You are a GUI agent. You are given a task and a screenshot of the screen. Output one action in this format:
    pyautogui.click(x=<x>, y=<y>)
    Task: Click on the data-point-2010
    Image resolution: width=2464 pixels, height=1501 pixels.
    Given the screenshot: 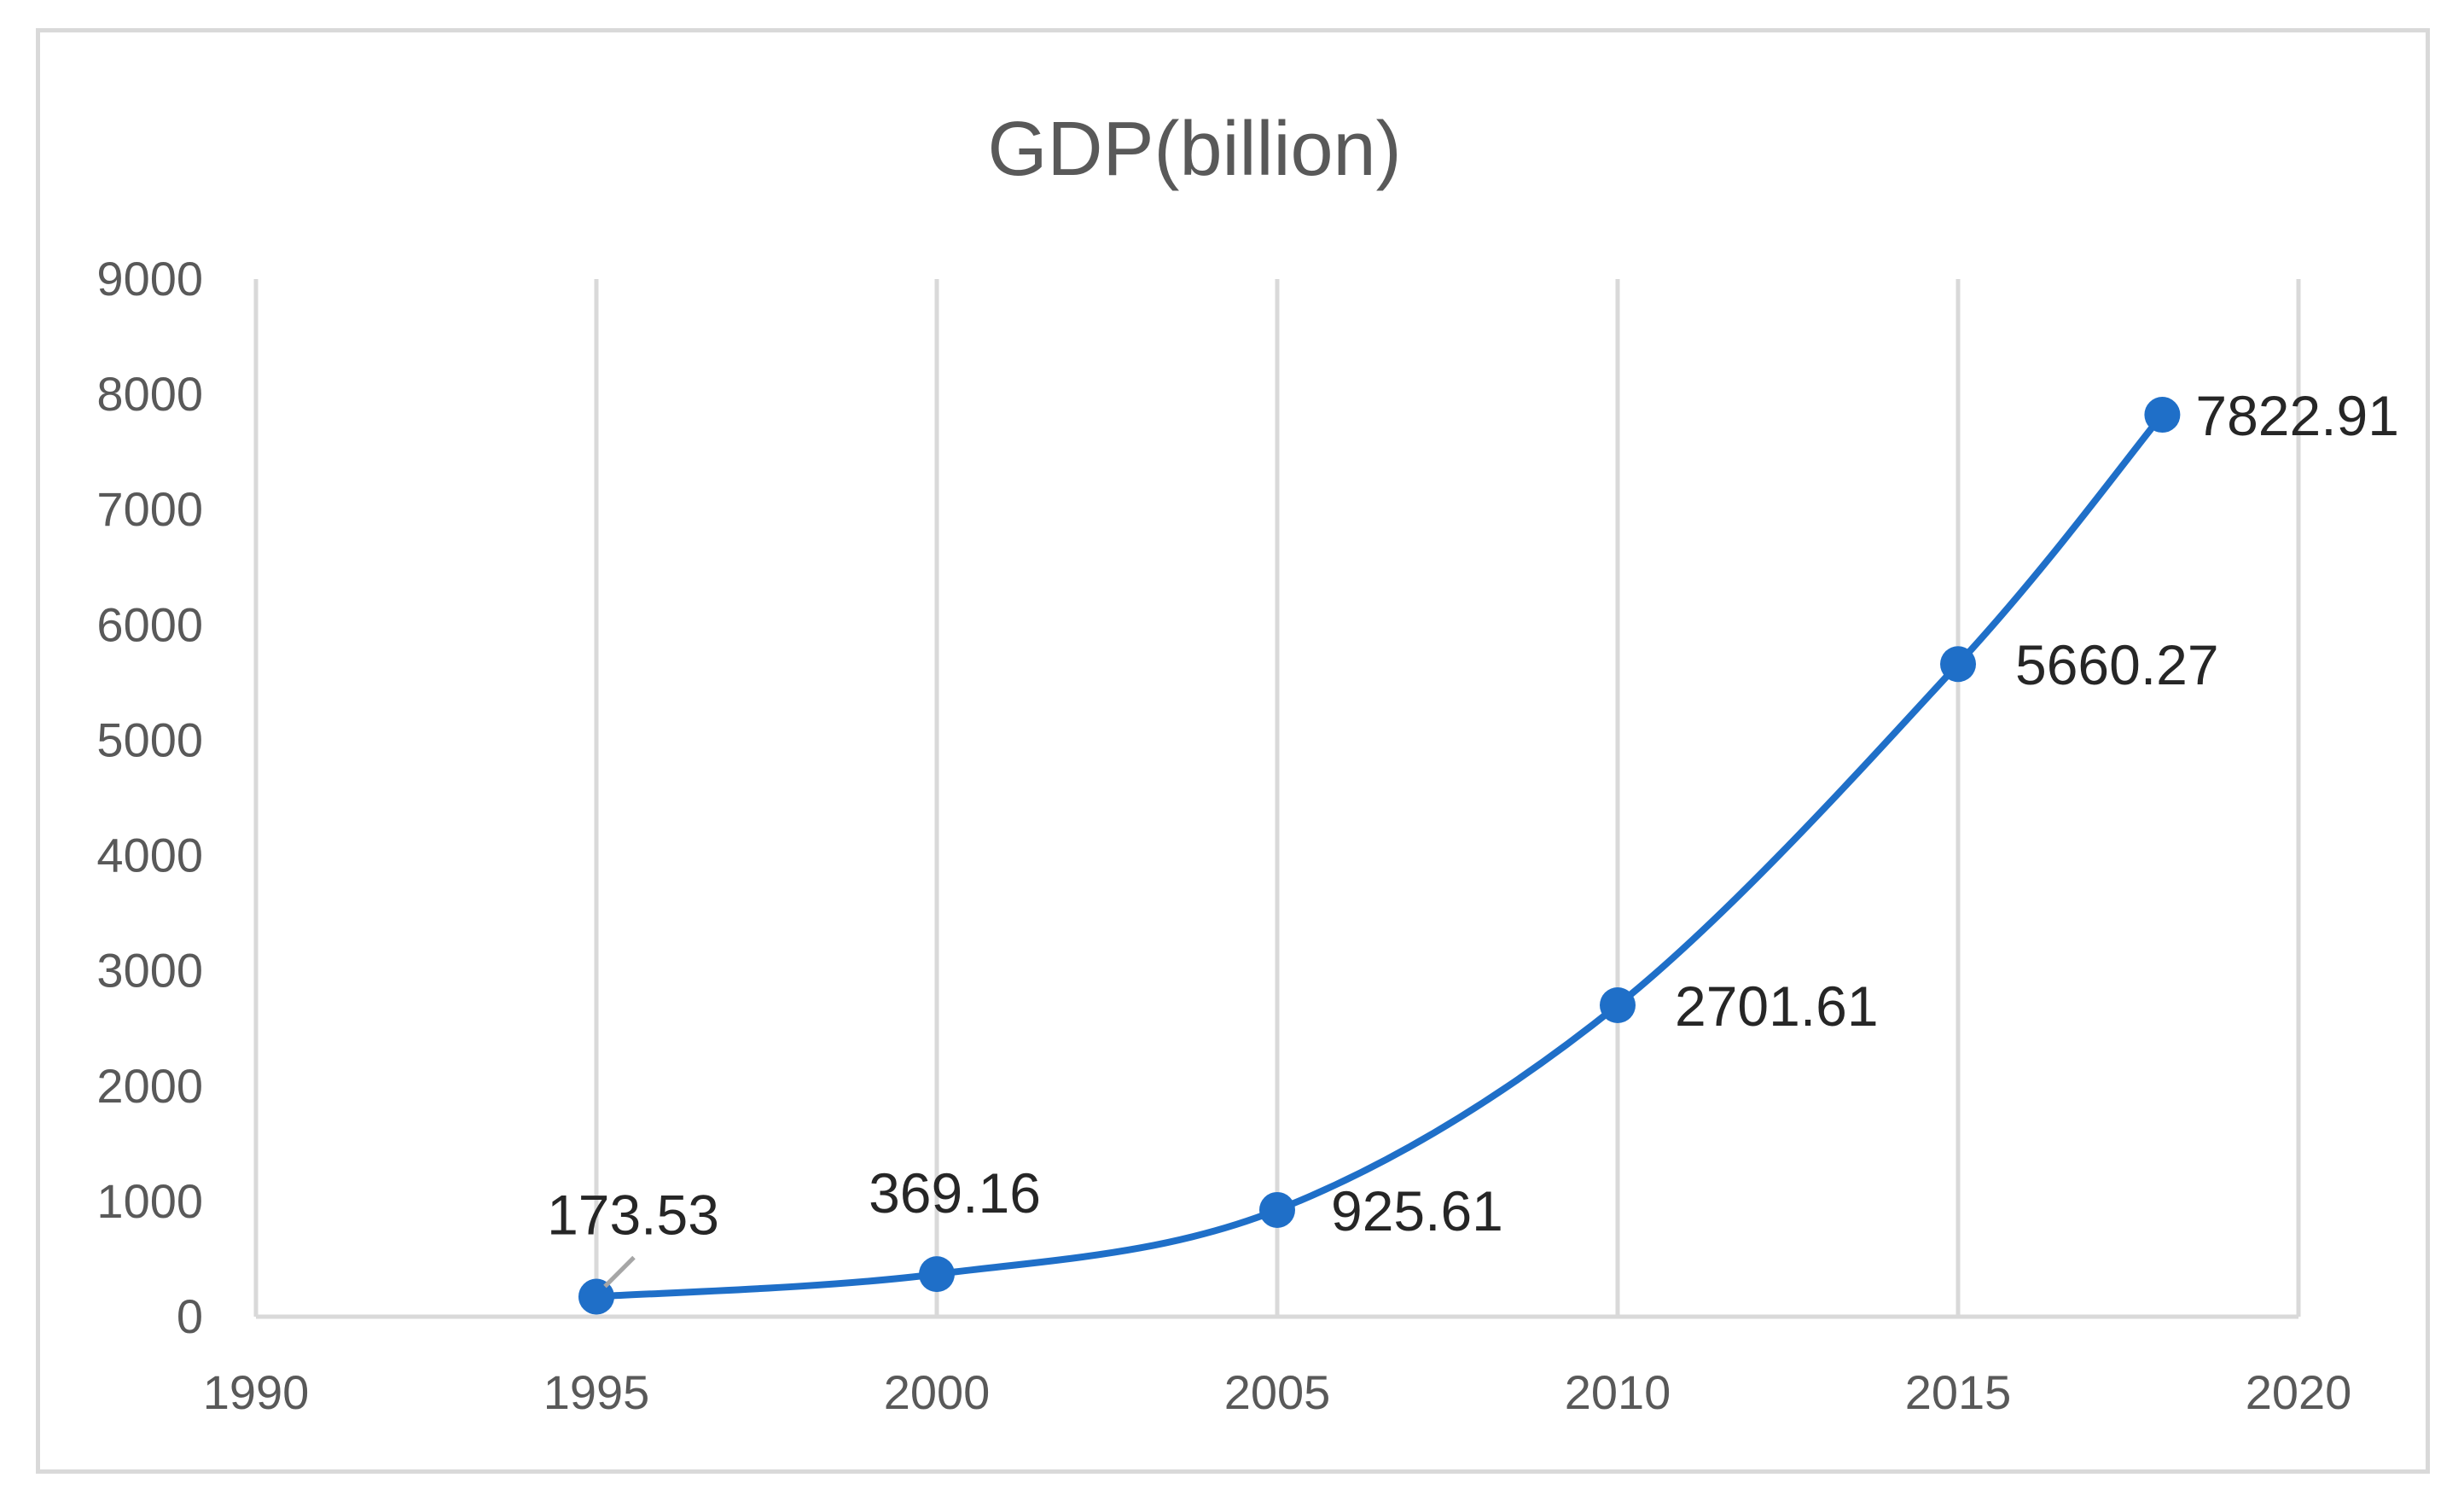 What is the action you would take?
    pyautogui.click(x=1618, y=1004)
    